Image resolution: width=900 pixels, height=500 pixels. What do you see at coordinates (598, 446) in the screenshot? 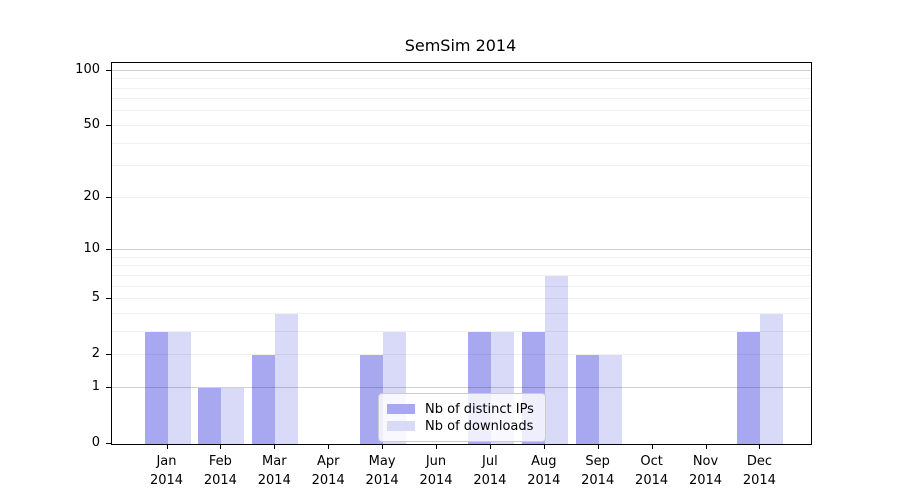
I see `x-tick-sep` at bounding box center [598, 446].